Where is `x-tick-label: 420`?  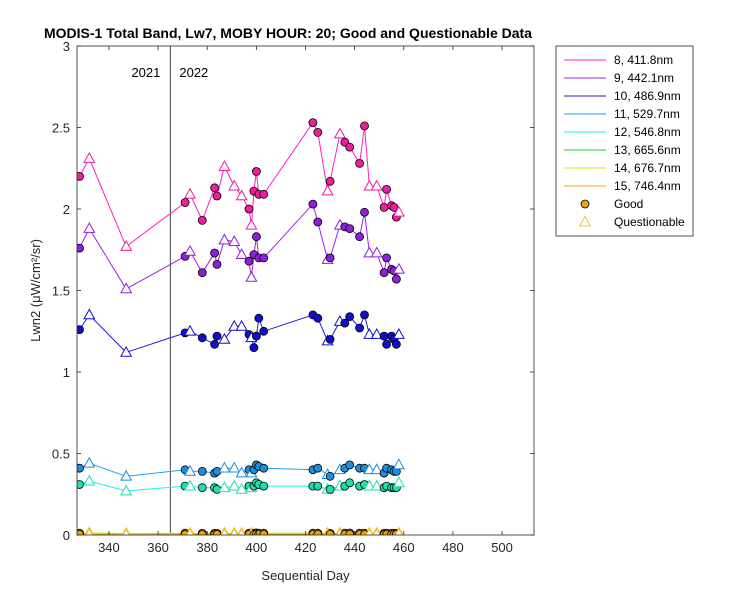
x-tick-label: 420 is located at coordinates (306, 547).